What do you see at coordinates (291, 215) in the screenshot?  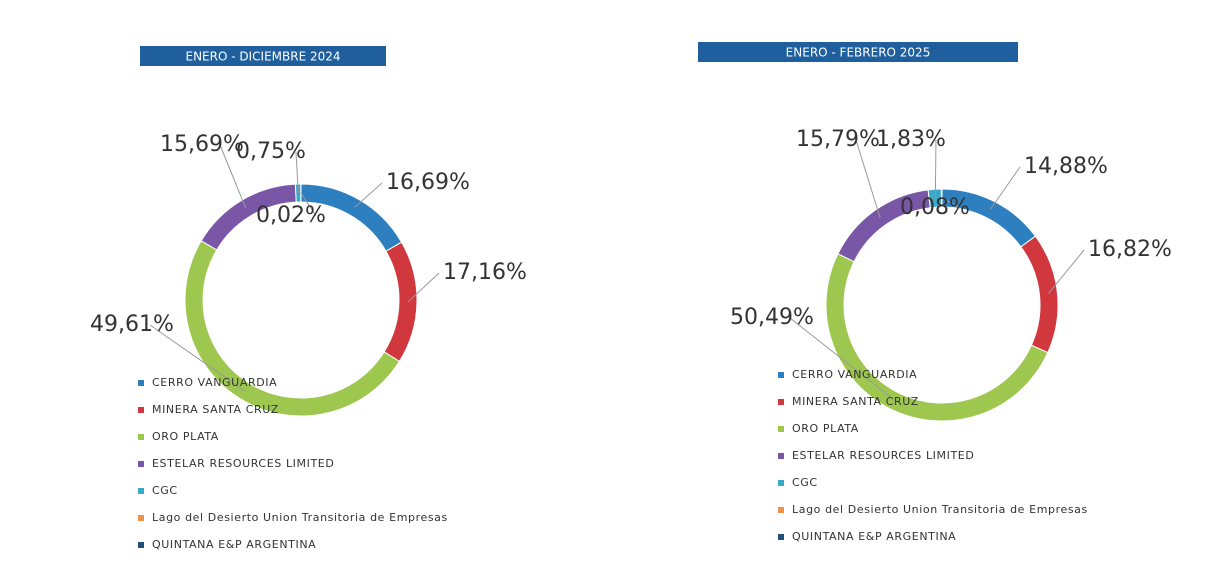 I see `data-label: 0,02%` at bounding box center [291, 215].